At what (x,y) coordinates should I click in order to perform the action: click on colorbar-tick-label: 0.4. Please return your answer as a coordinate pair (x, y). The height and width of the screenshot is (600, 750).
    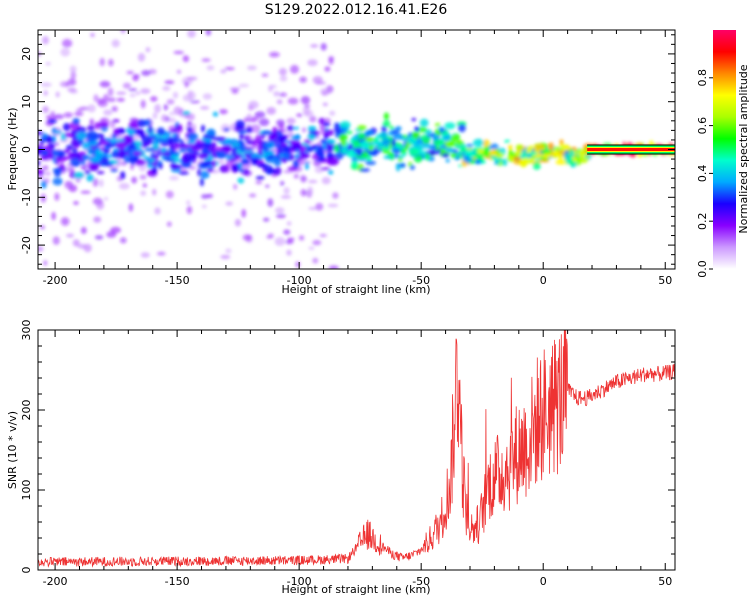
    Looking at the image, I should click on (702, 174).